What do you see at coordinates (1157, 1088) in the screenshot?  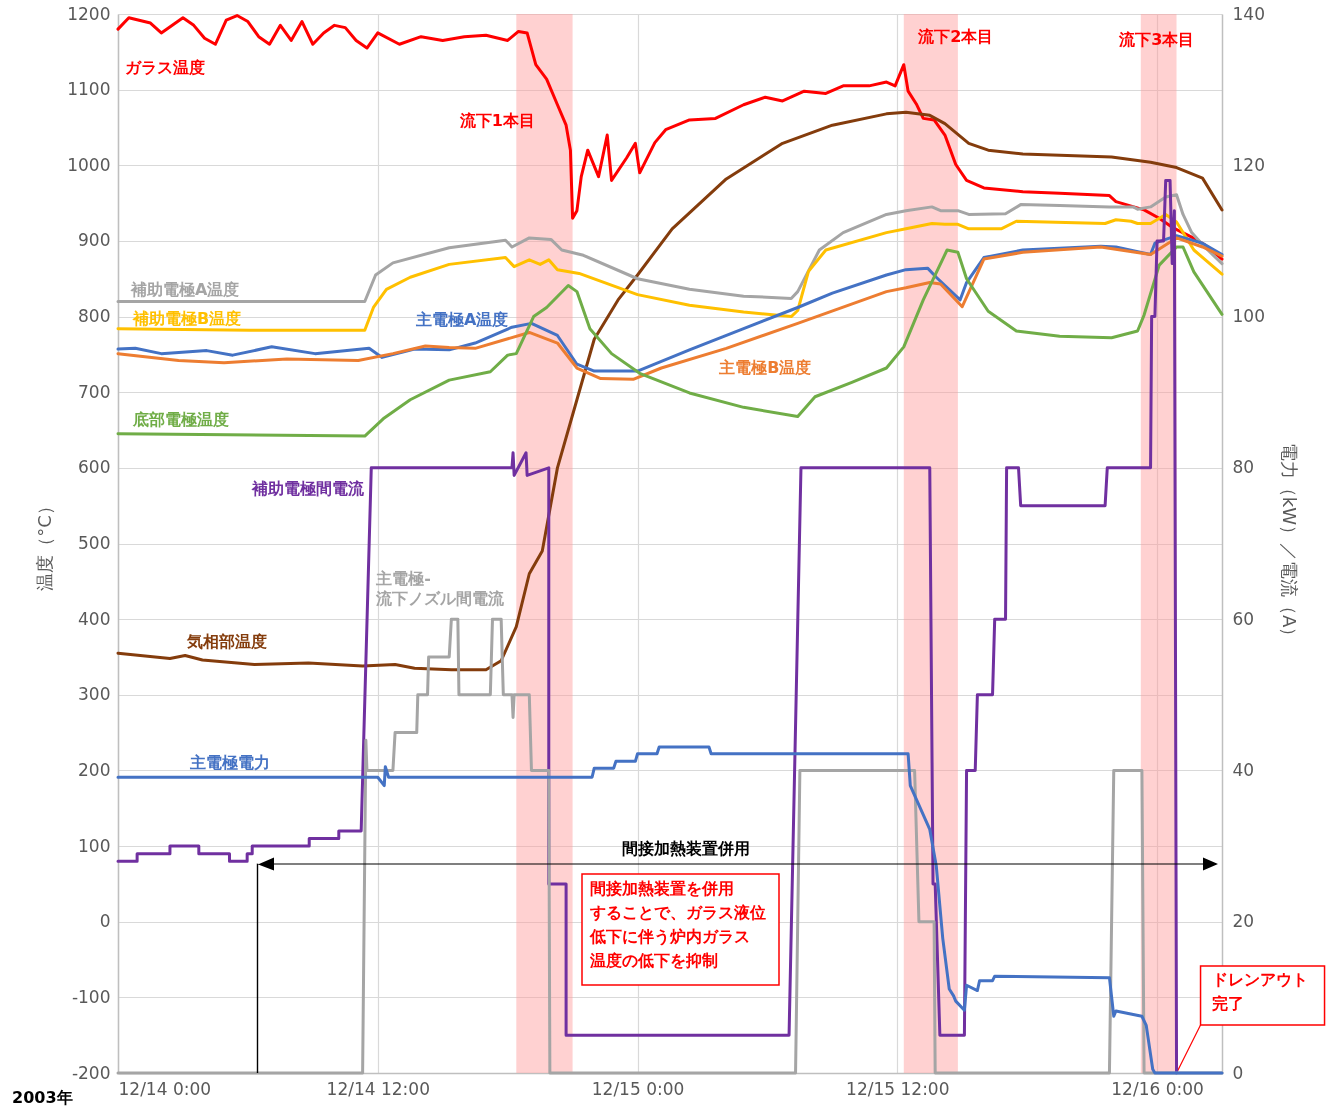 I see `x-tick-label: 12/16 0:00` at bounding box center [1157, 1088].